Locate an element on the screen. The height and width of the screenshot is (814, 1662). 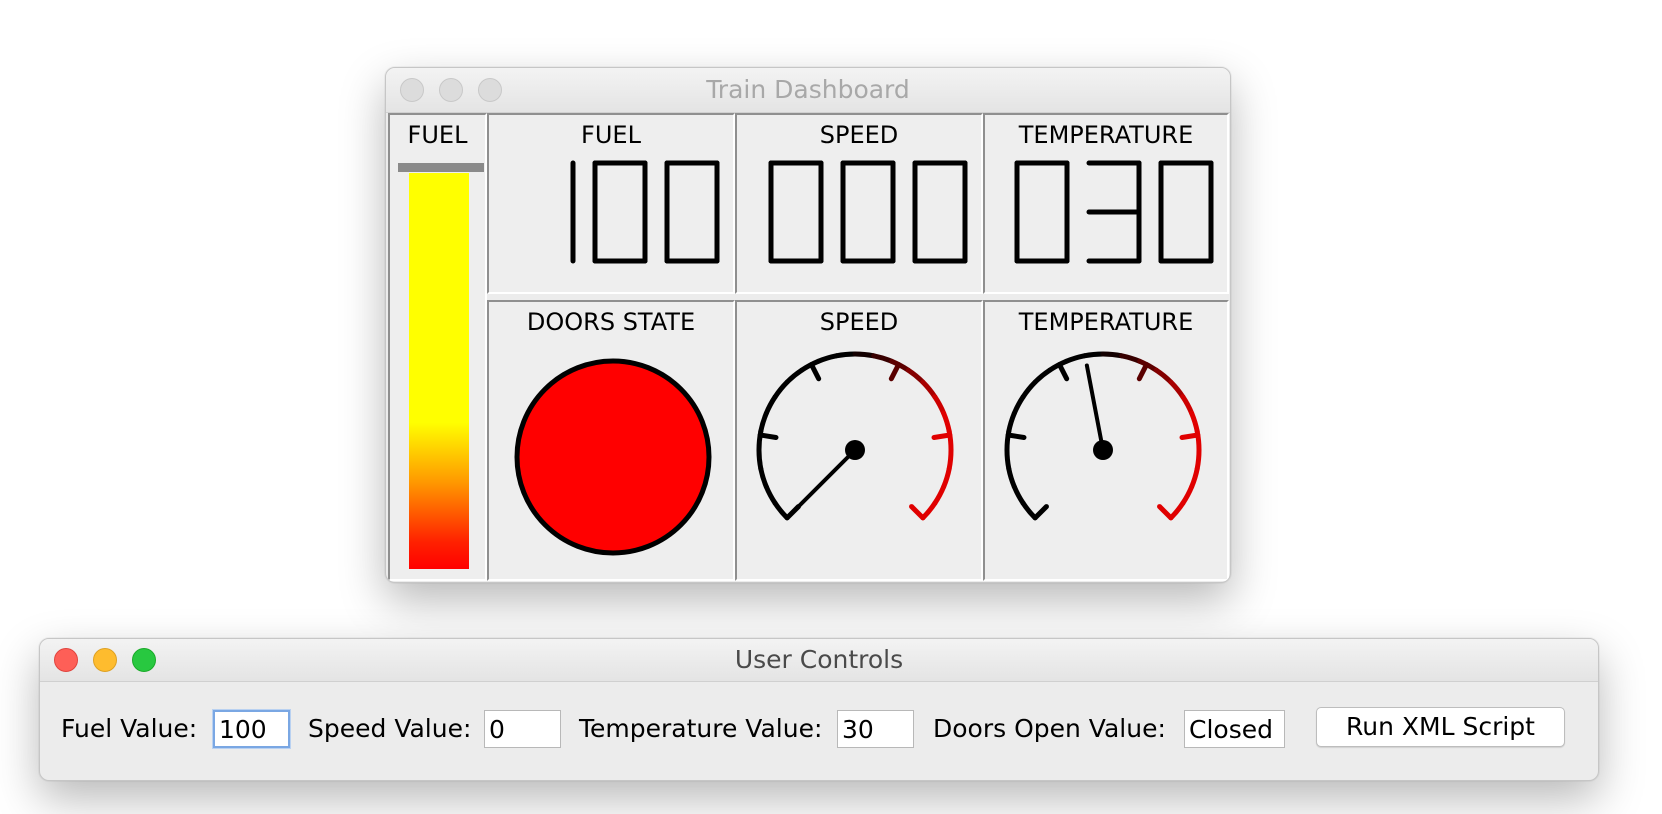
speed-gauge is located at coordinates (855, 436).